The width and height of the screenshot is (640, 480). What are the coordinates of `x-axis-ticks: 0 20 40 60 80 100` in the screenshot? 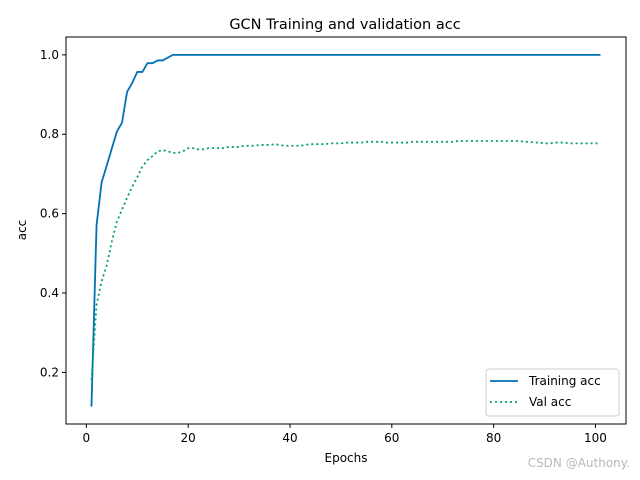 It's located at (345, 434).